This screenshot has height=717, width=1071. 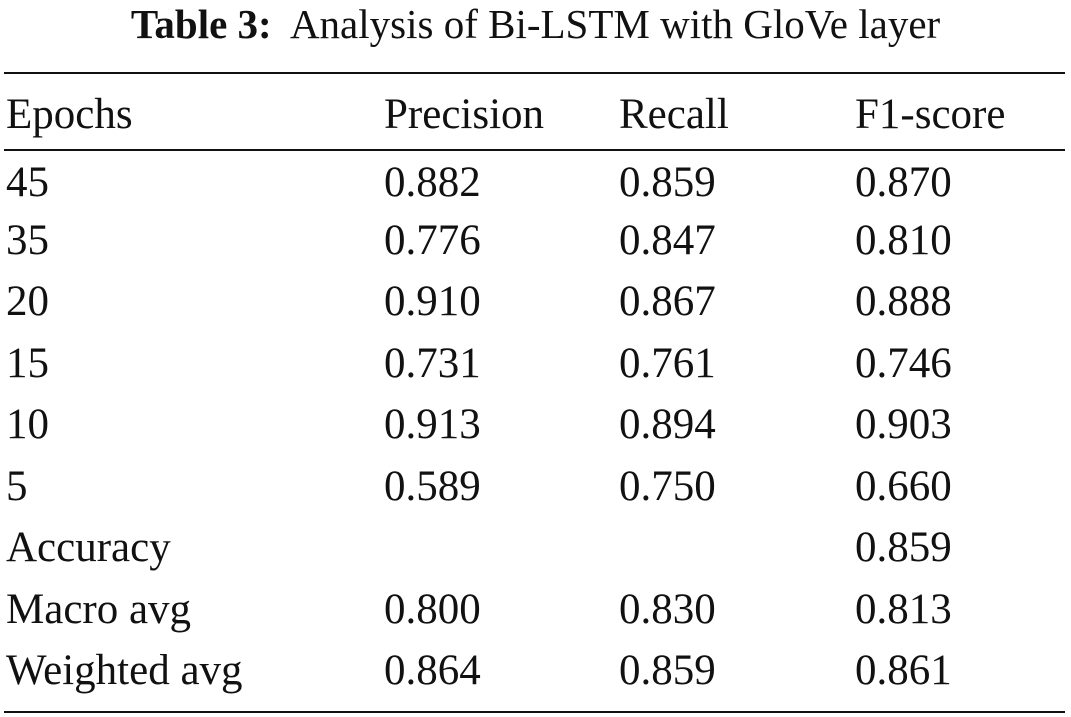 I want to click on table-row: Accuracy 0.859, so click(x=535, y=548).